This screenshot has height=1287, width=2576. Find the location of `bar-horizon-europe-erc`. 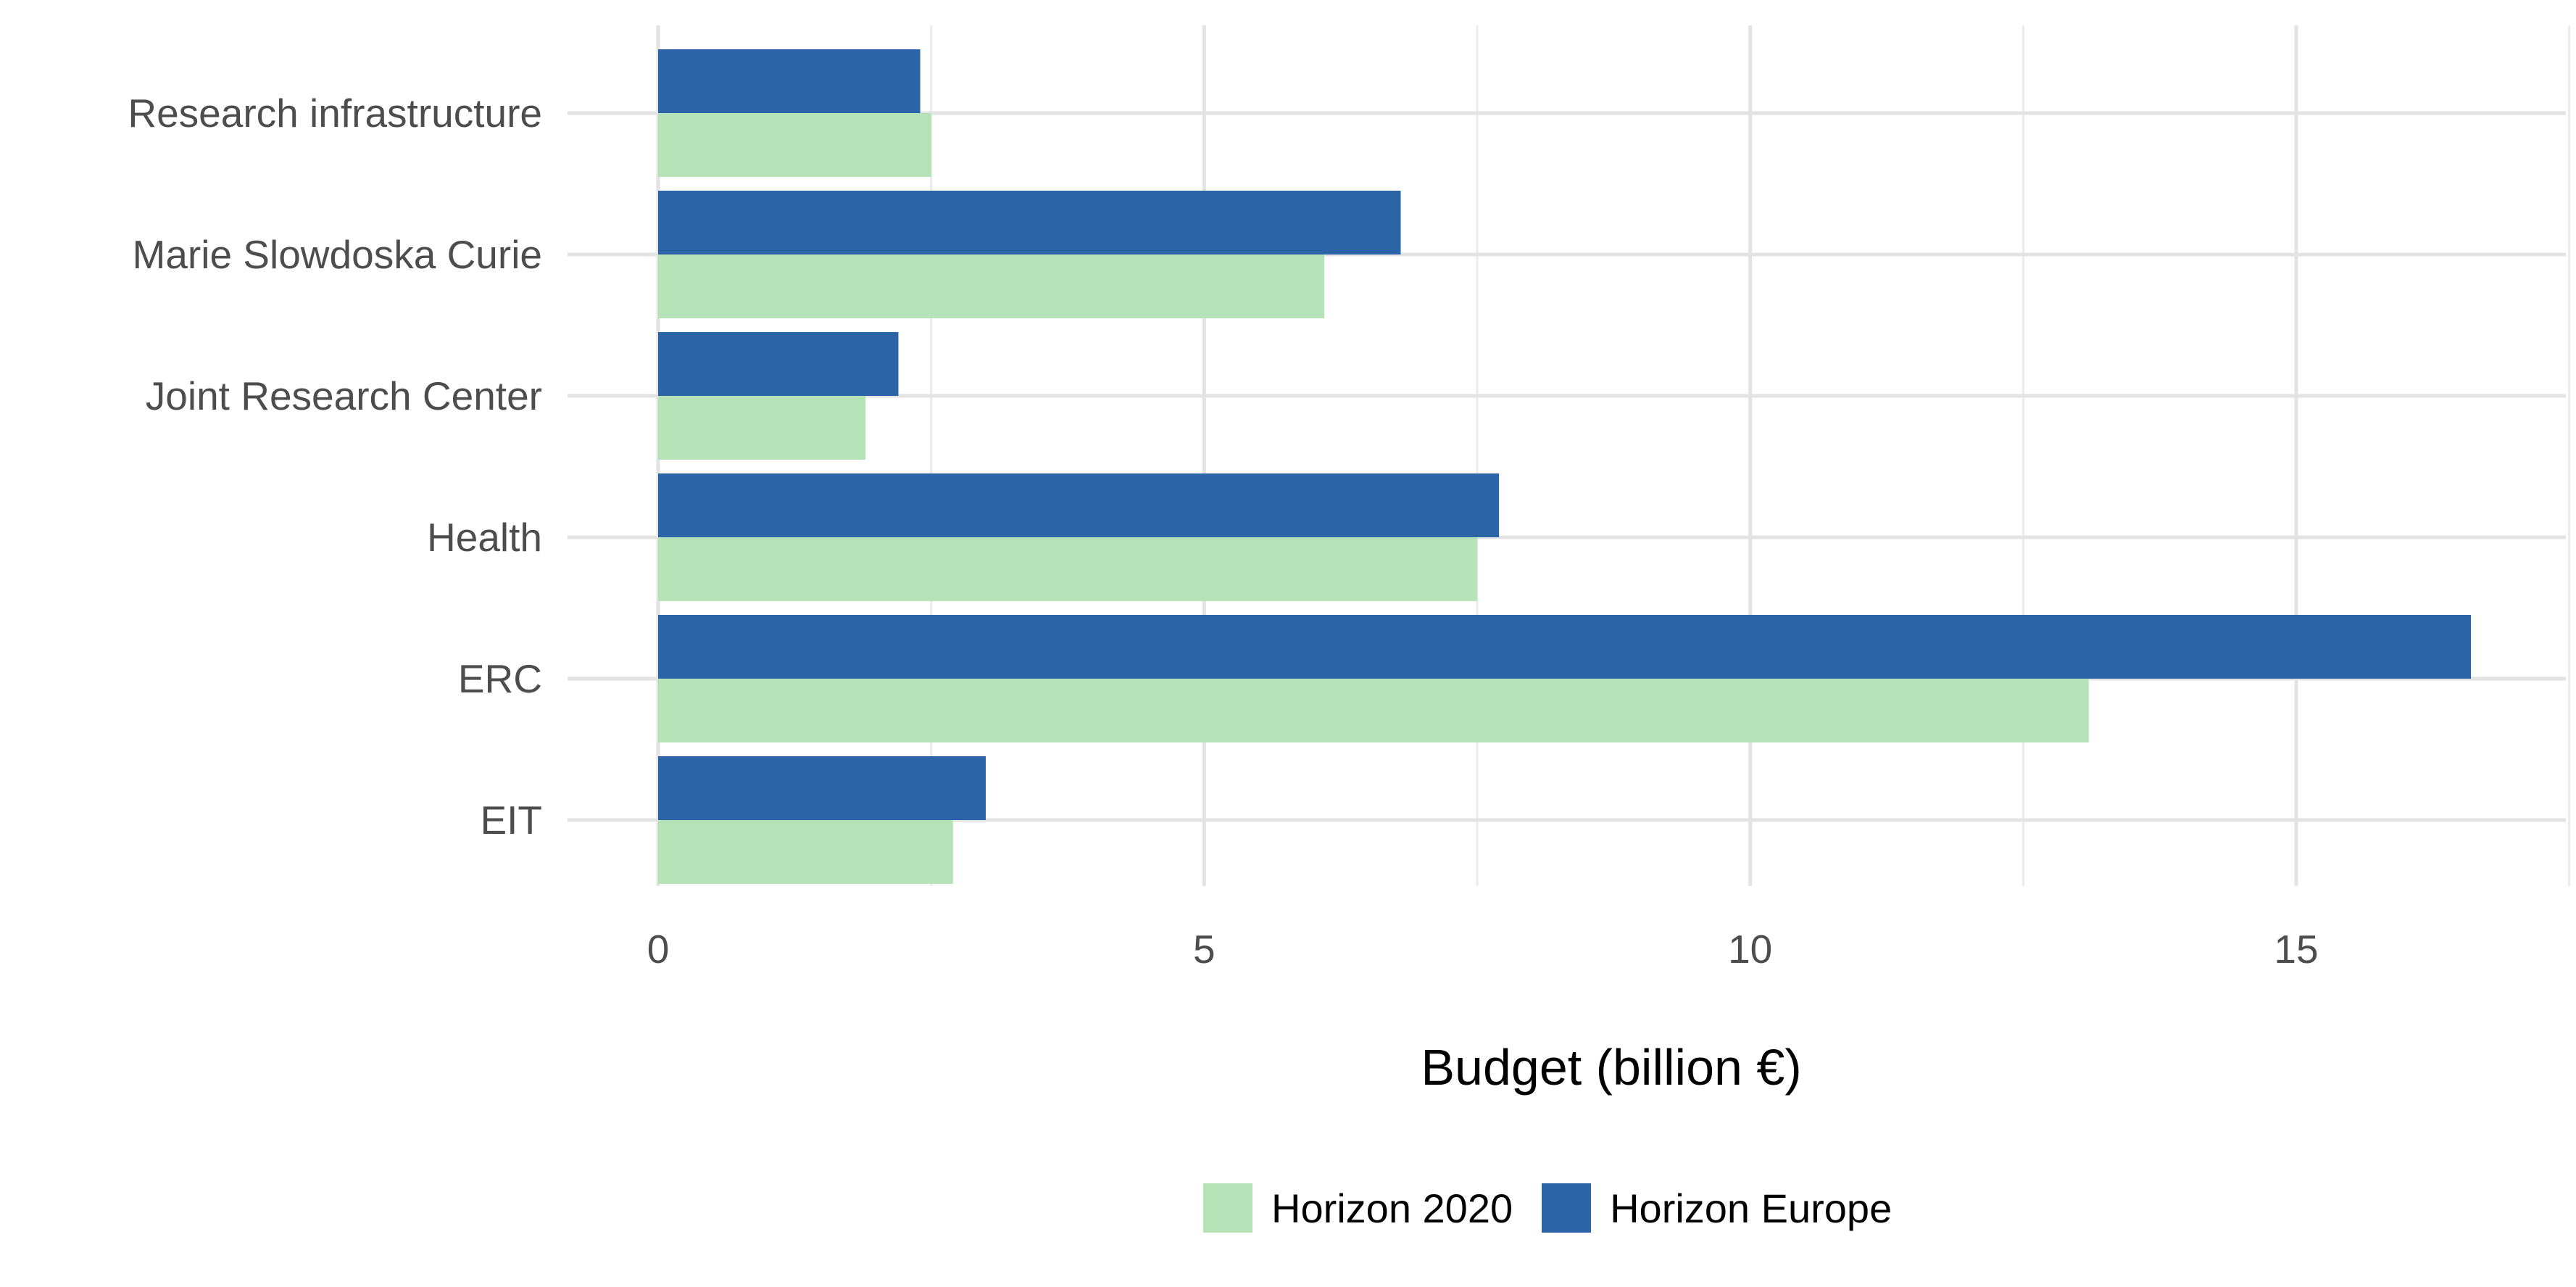

bar-horizon-europe-erc is located at coordinates (1565, 647).